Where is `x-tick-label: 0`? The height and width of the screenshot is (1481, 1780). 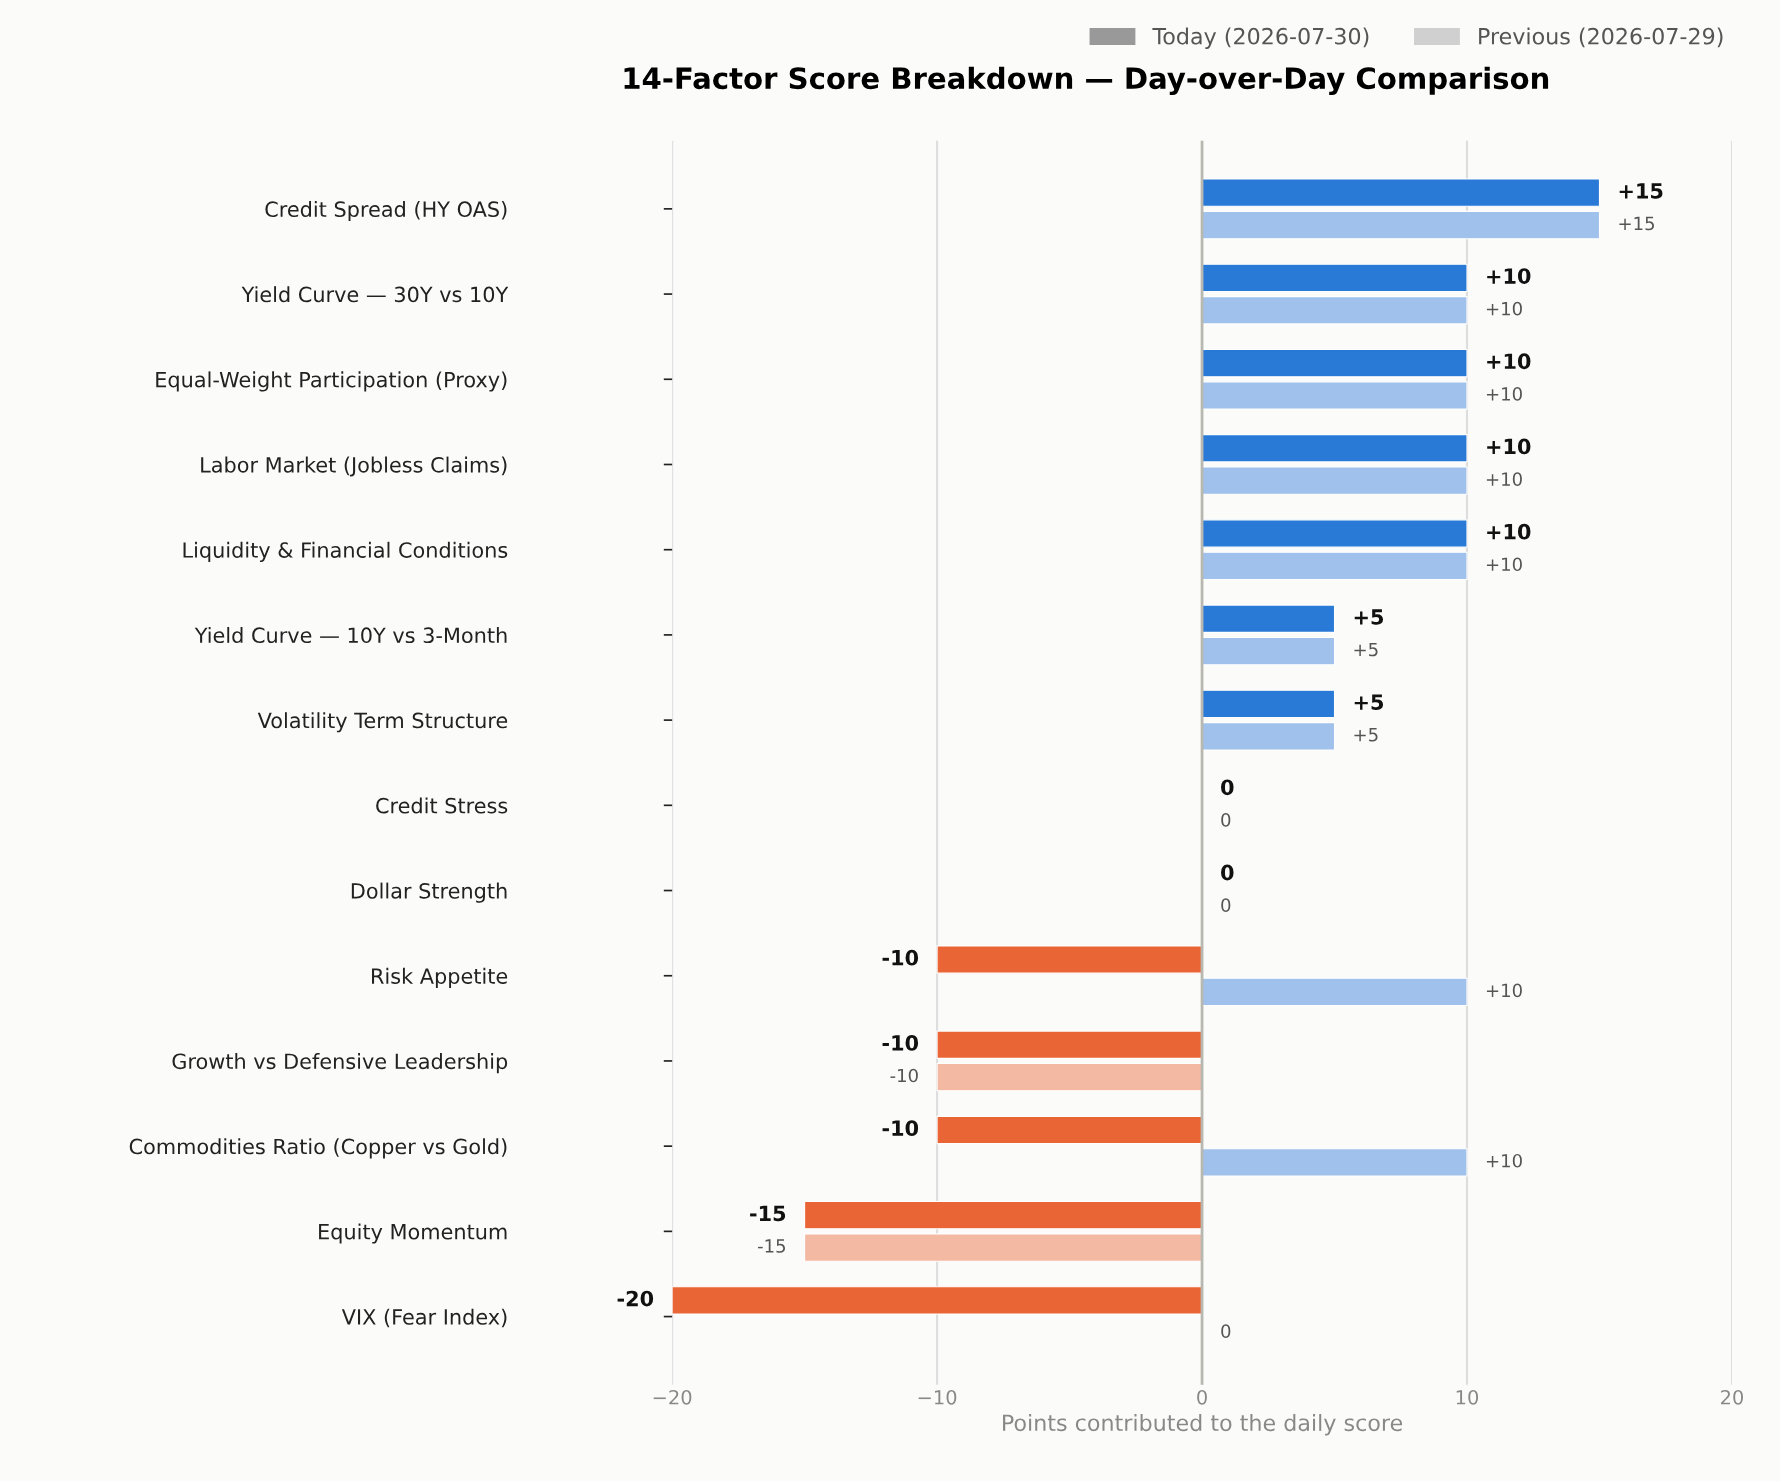 x-tick-label: 0 is located at coordinates (1202, 1397).